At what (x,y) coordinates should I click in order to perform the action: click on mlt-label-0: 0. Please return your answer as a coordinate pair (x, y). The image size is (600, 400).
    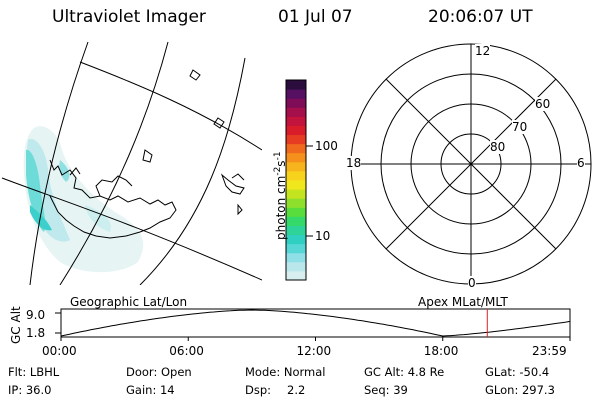
    Looking at the image, I should click on (472, 283).